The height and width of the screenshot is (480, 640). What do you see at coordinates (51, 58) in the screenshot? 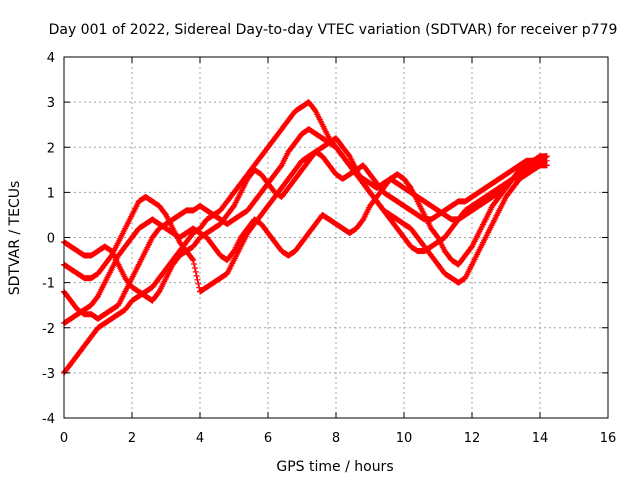
I see `y-tick-label: 4` at bounding box center [51, 58].